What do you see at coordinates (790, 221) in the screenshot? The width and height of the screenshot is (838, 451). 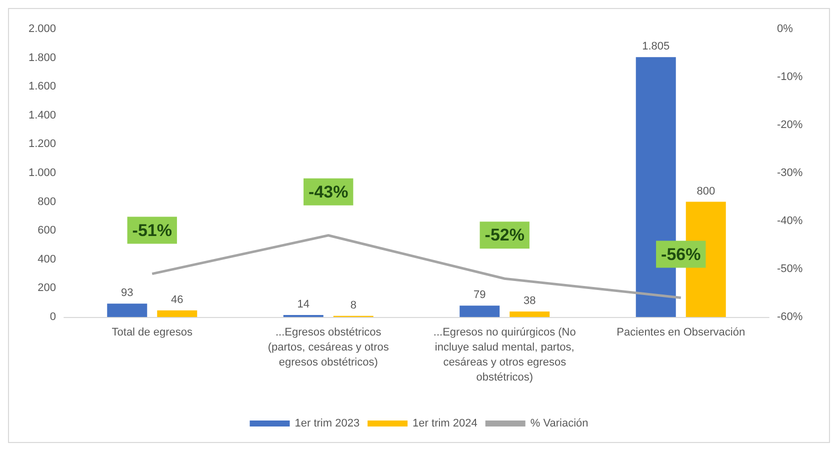 I see `y2-tick-label: -40%` at bounding box center [790, 221].